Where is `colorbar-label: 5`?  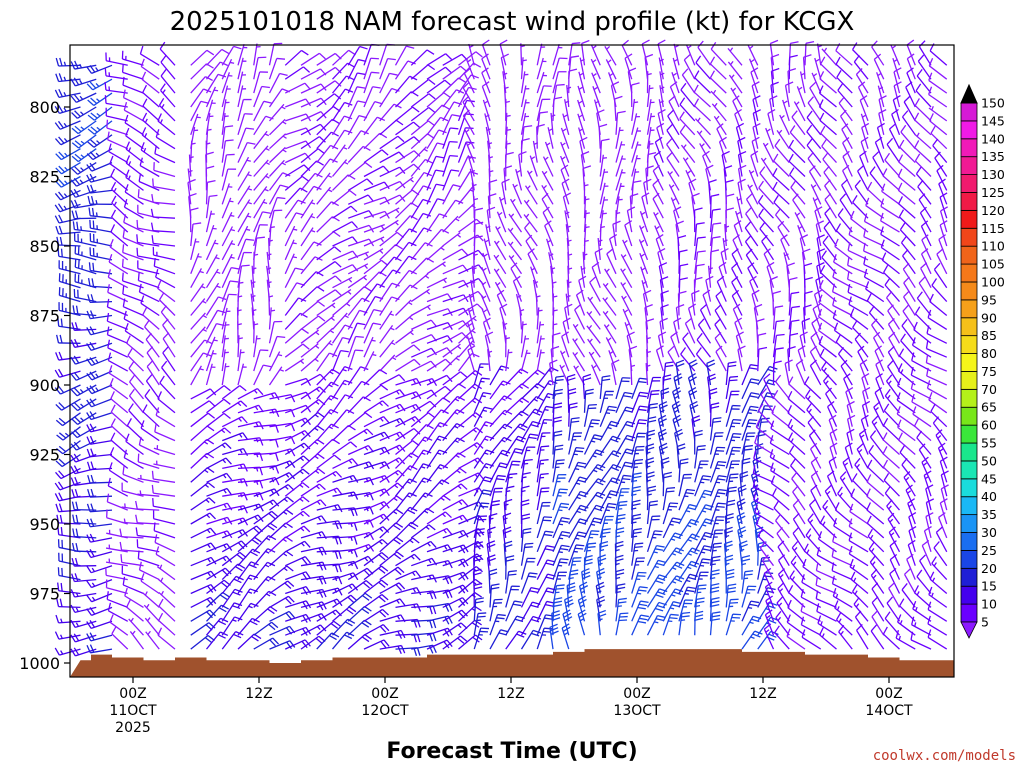
colorbar-label: 5 is located at coordinates (985, 622).